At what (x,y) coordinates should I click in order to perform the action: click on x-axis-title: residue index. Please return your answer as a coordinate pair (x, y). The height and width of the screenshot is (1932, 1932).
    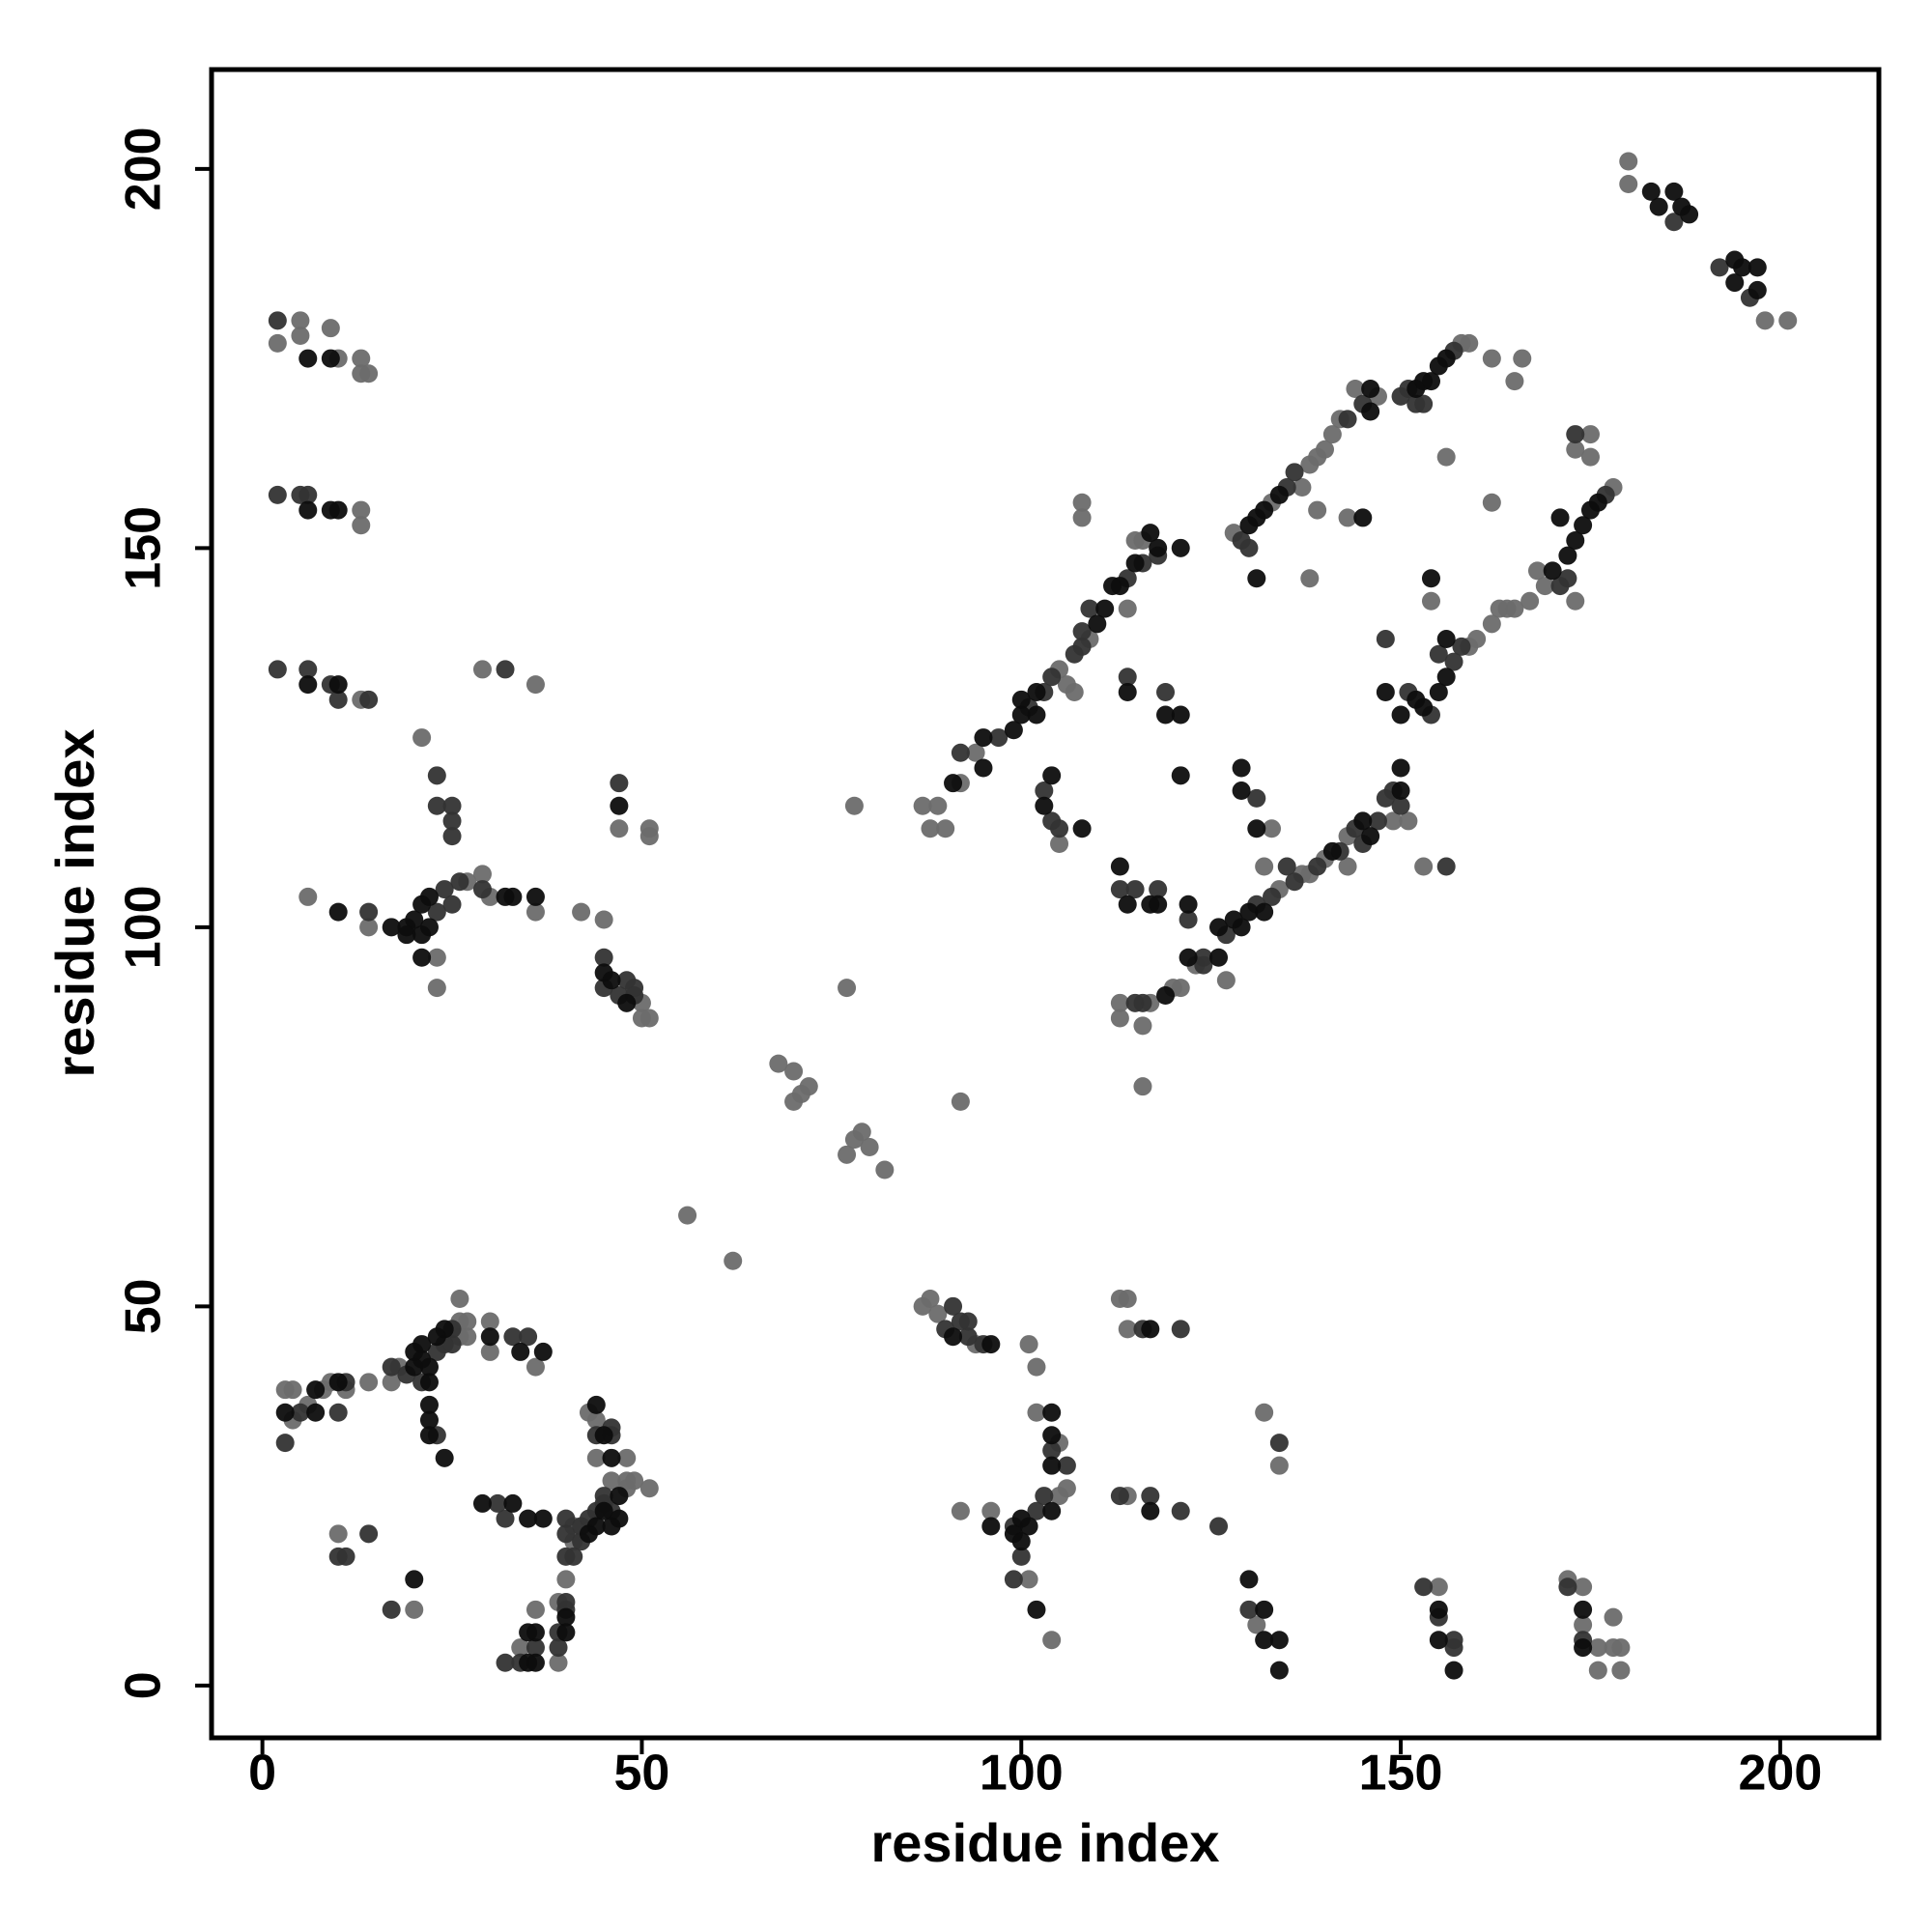
    Looking at the image, I should click on (1044, 1842).